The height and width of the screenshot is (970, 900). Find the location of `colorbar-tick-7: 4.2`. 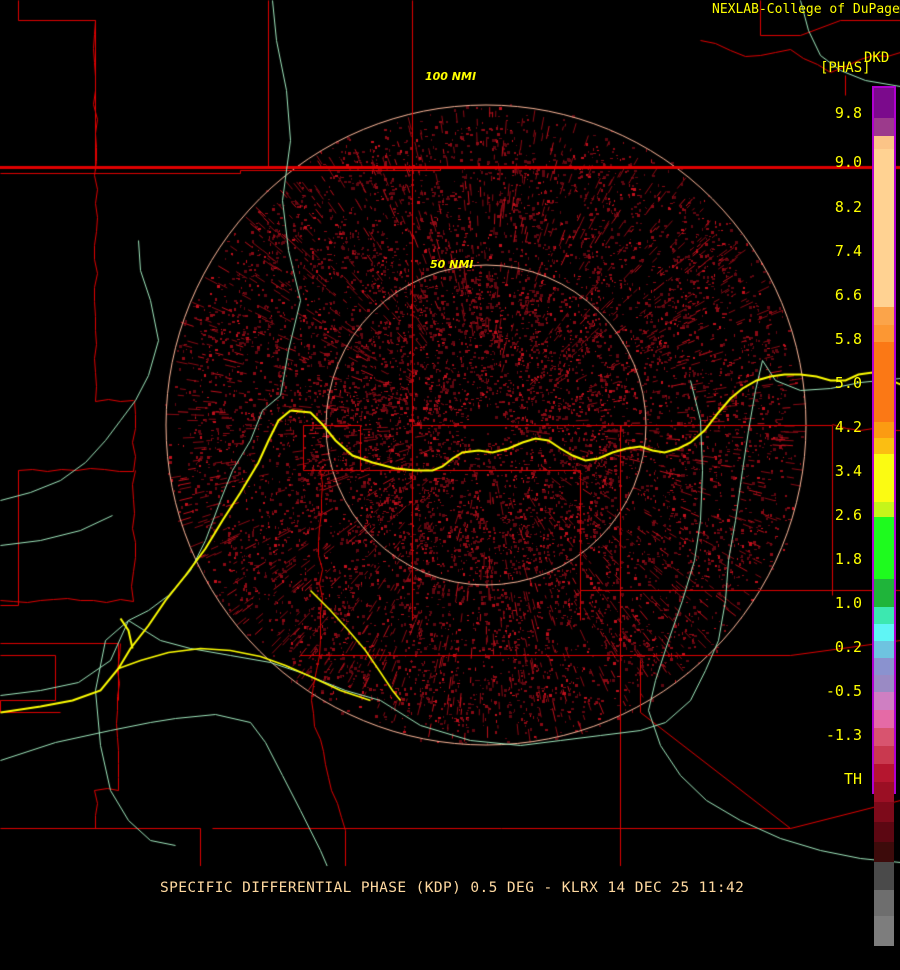

colorbar-tick-7: 4.2 is located at coordinates (831, 427).